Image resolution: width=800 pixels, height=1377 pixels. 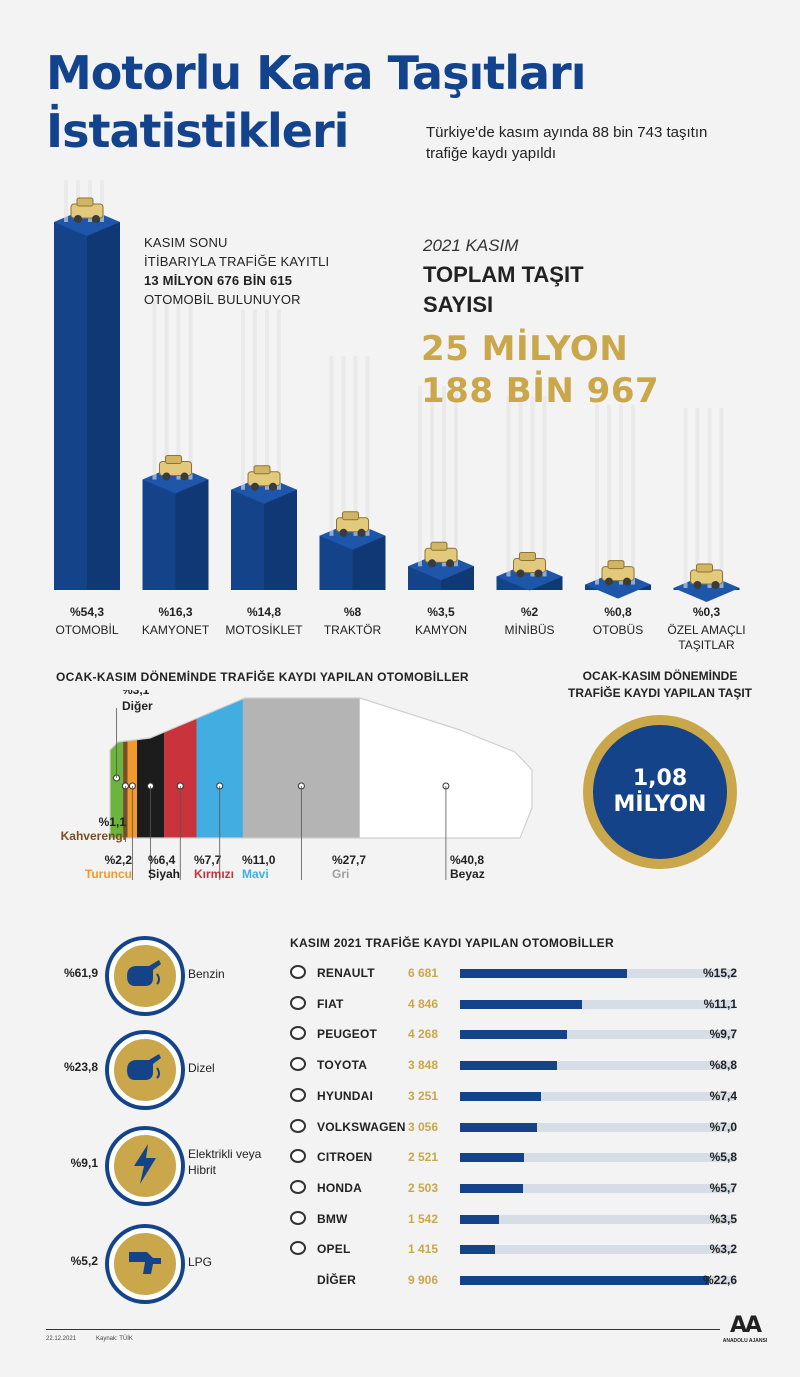 I want to click on brand-share: %7,0, so click(x=723, y=1126).